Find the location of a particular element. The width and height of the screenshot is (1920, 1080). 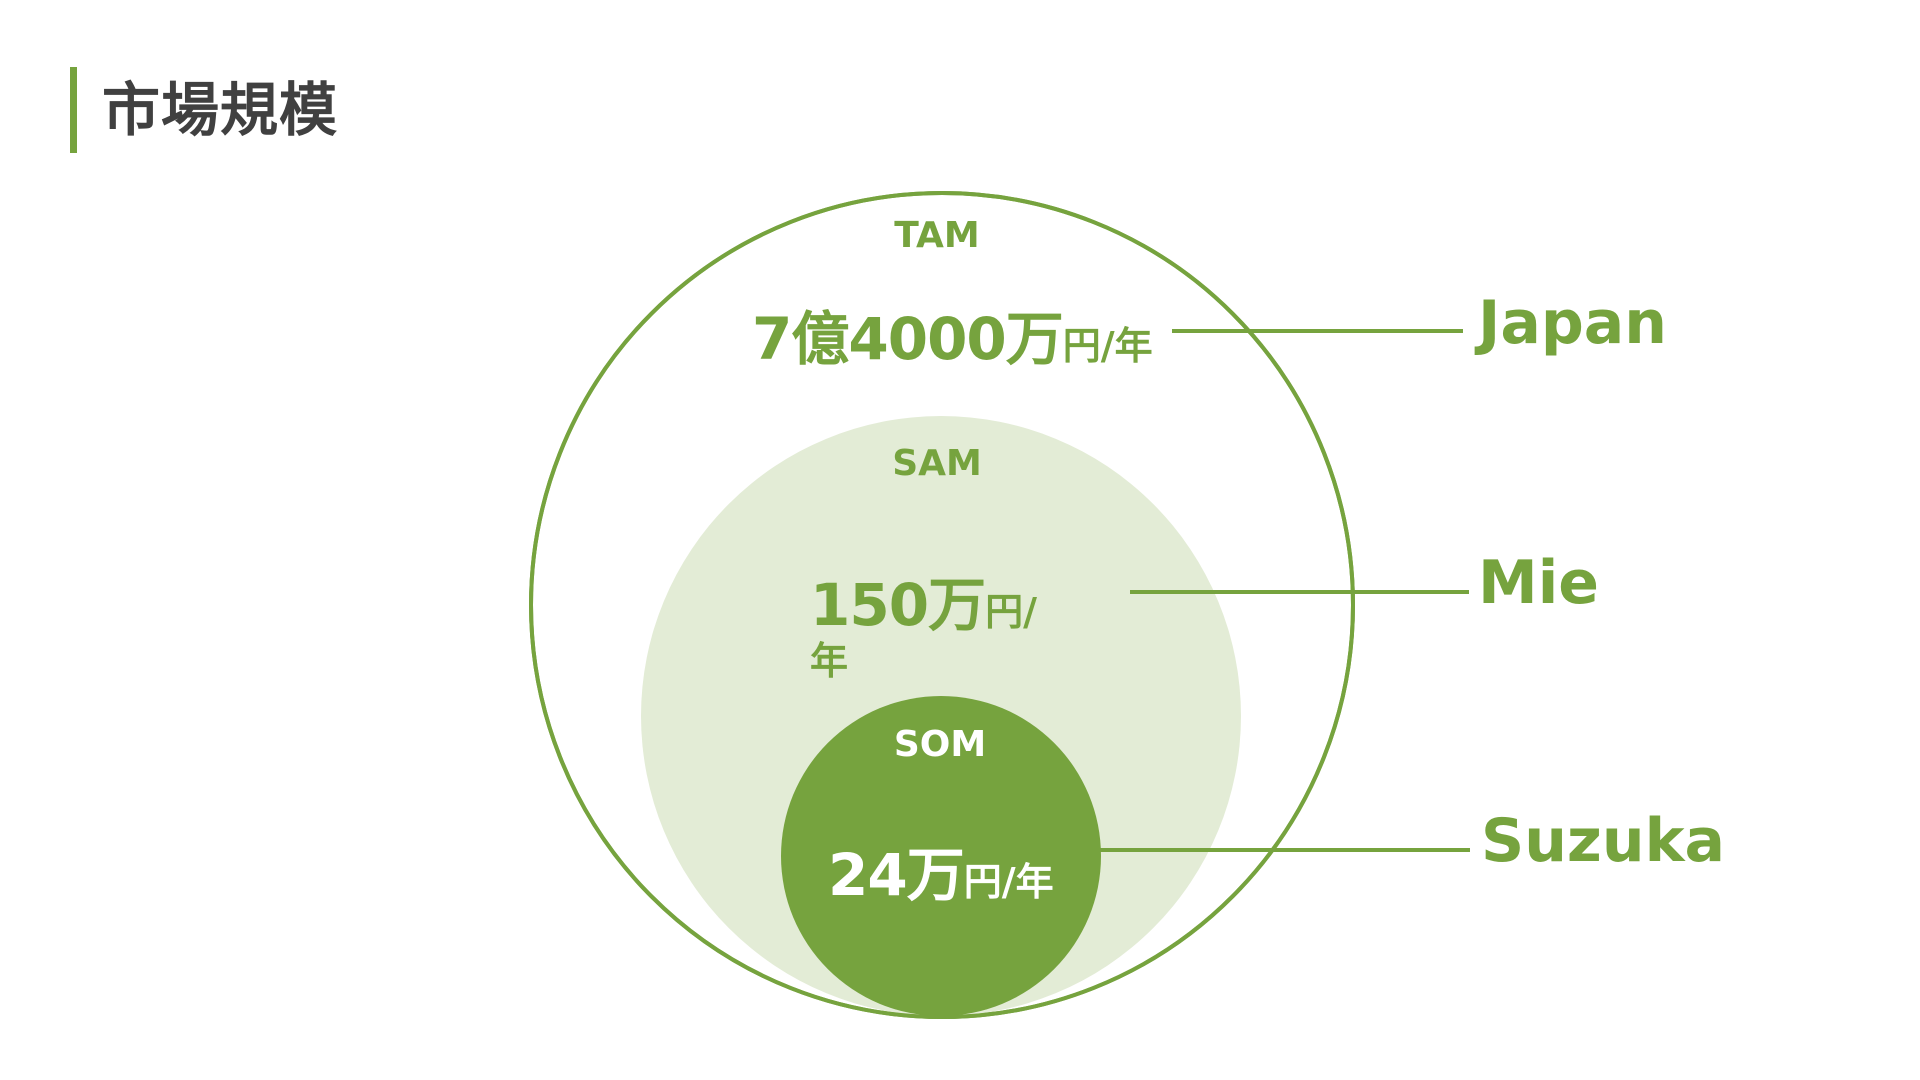

sam-value-unit-line1: 円/ is located at coordinates (1011, 612).